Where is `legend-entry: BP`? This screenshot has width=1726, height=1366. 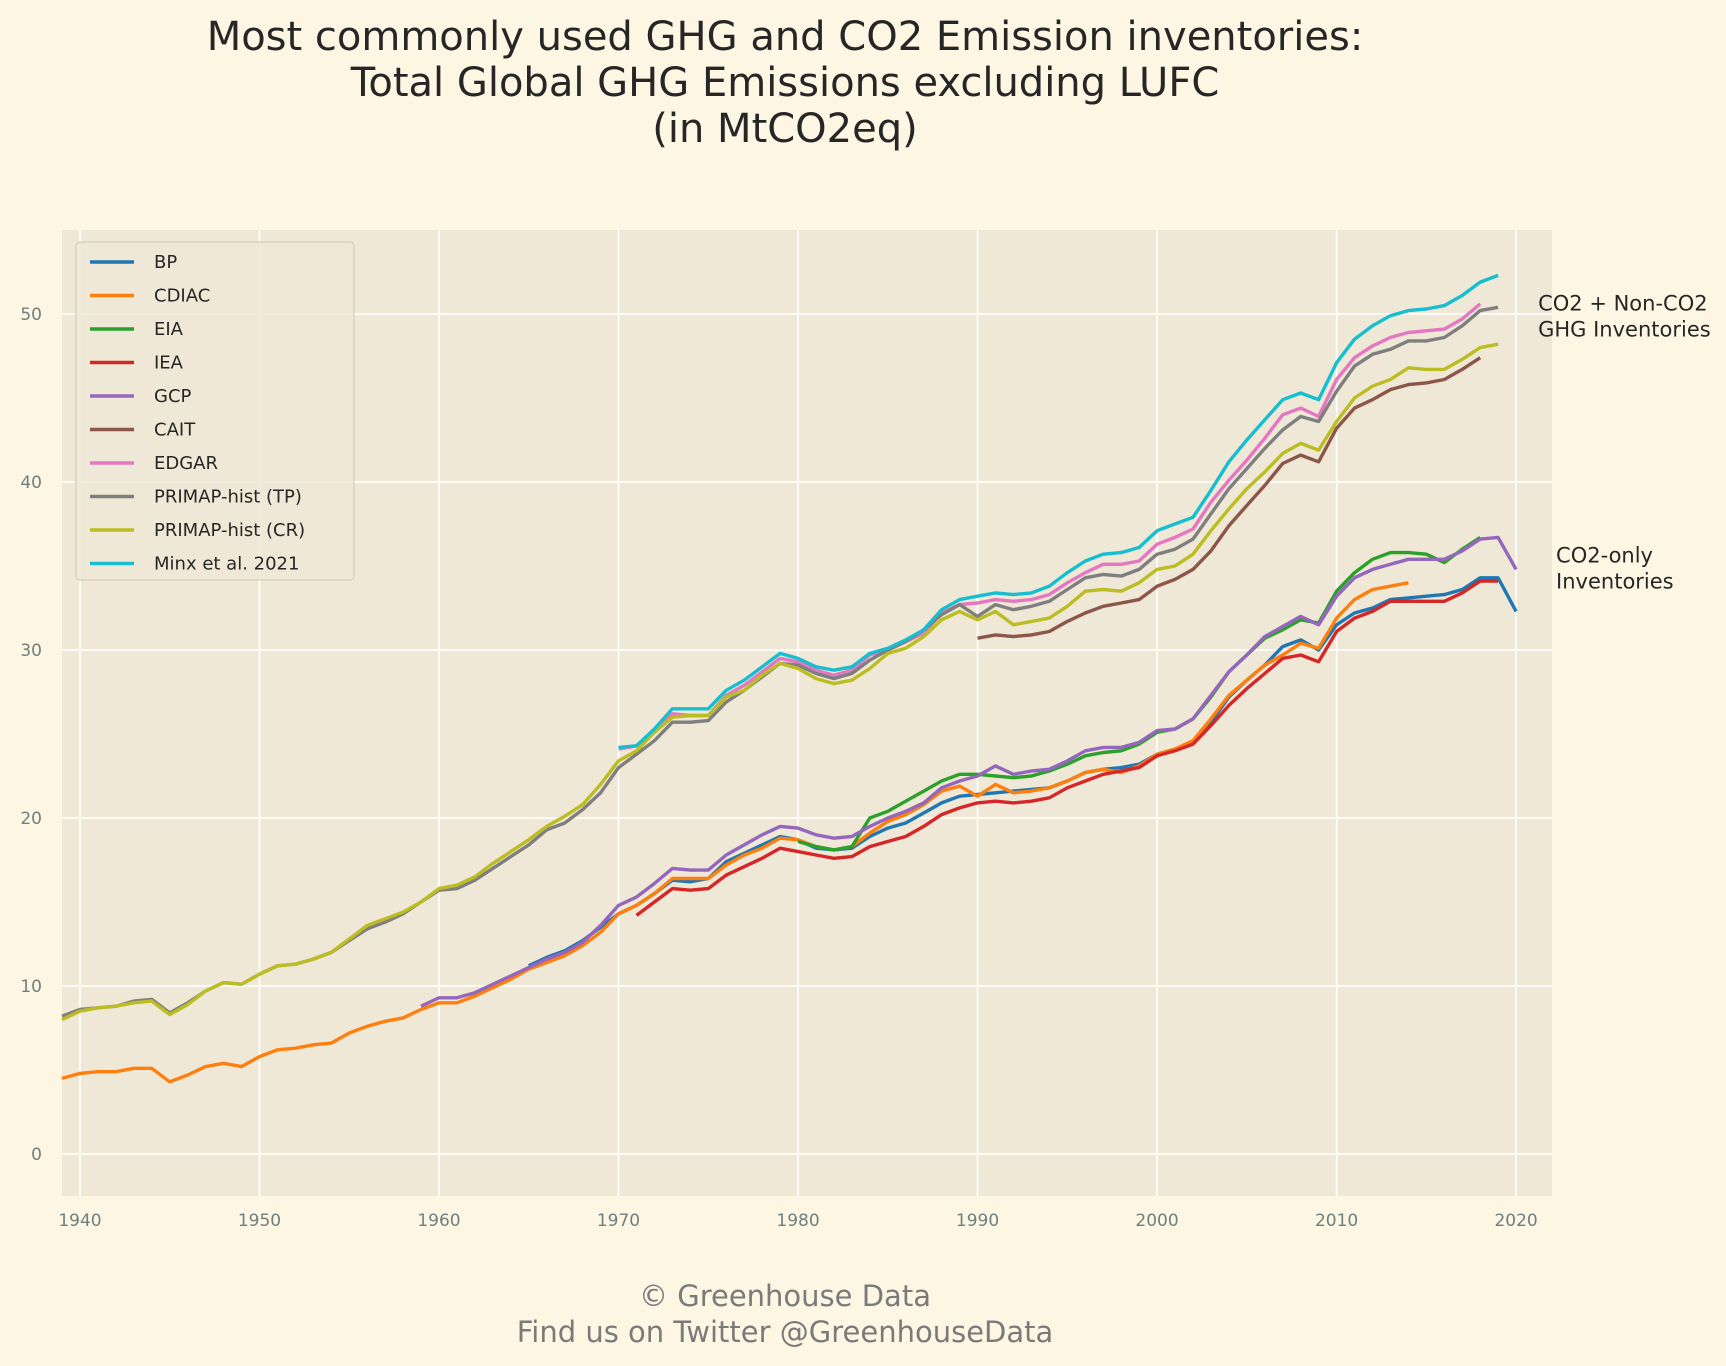
legend-entry: BP is located at coordinates (165, 262).